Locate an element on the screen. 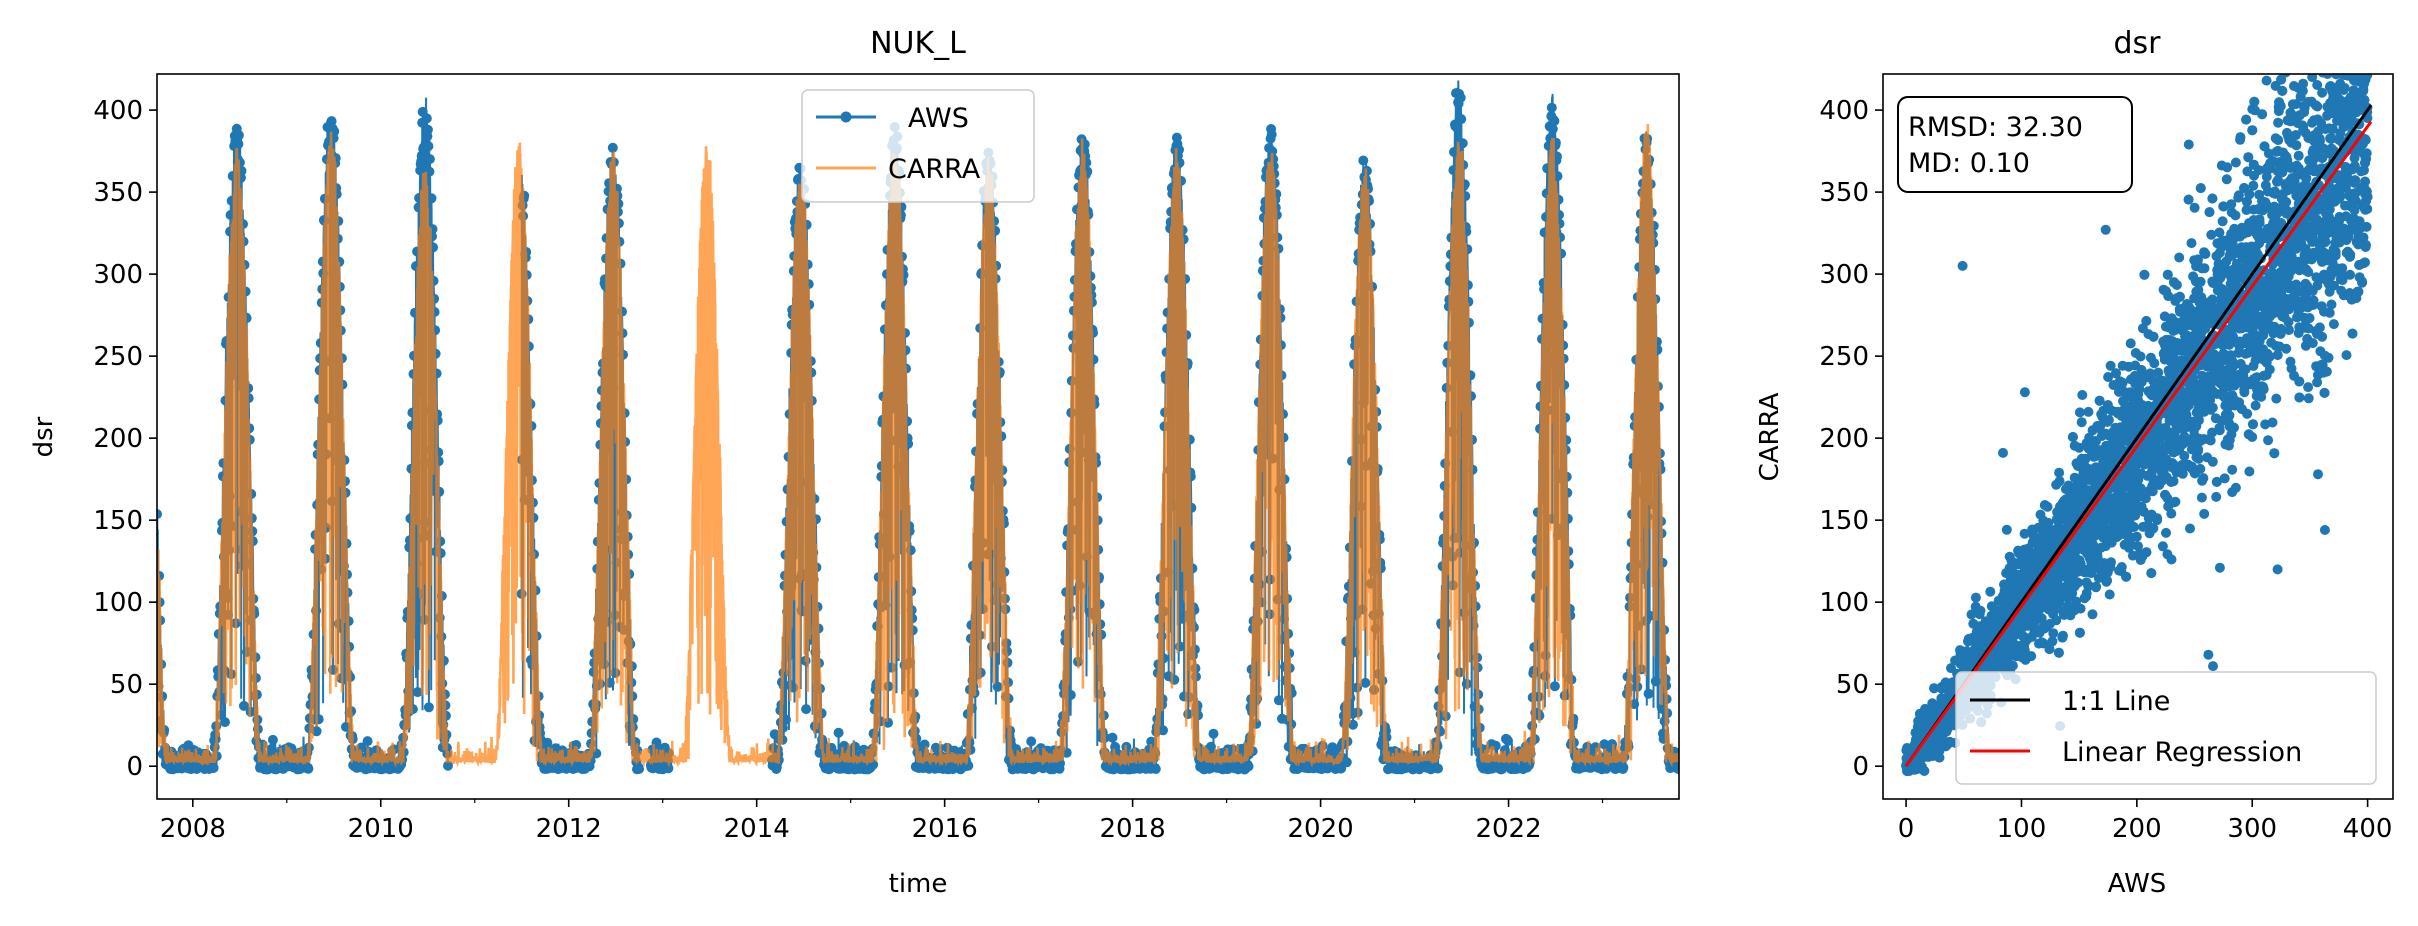 The width and height of the screenshot is (2418, 926). left-x-tick-label: 2018 is located at coordinates (1133, 829).